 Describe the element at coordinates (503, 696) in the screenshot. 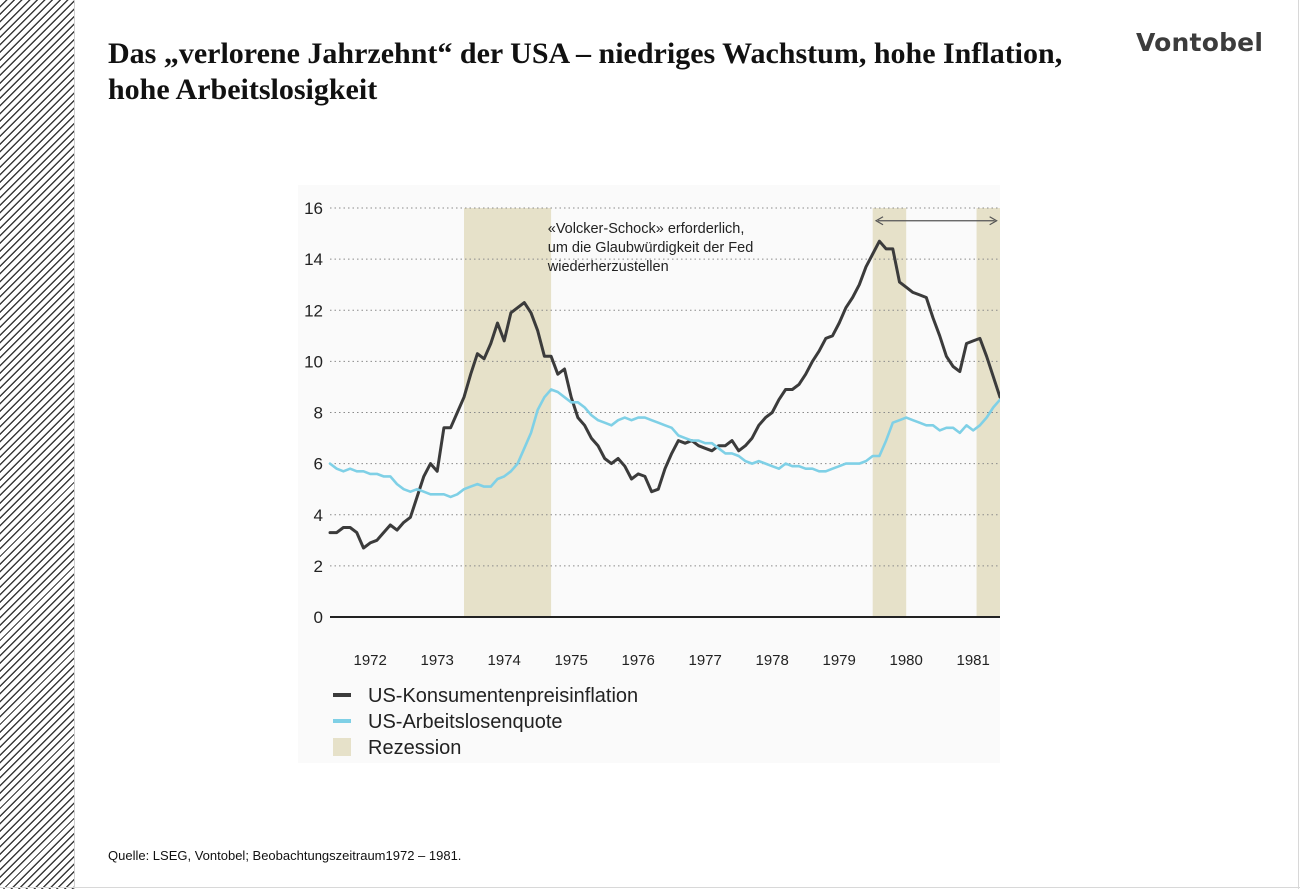

I see `legend-label: US-Konsumentenpreisinflation` at that location.